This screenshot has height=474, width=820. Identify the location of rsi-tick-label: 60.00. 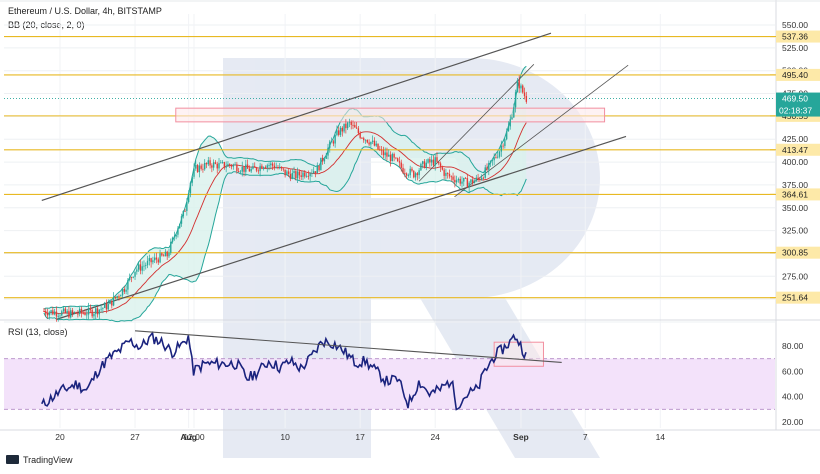
(793, 371).